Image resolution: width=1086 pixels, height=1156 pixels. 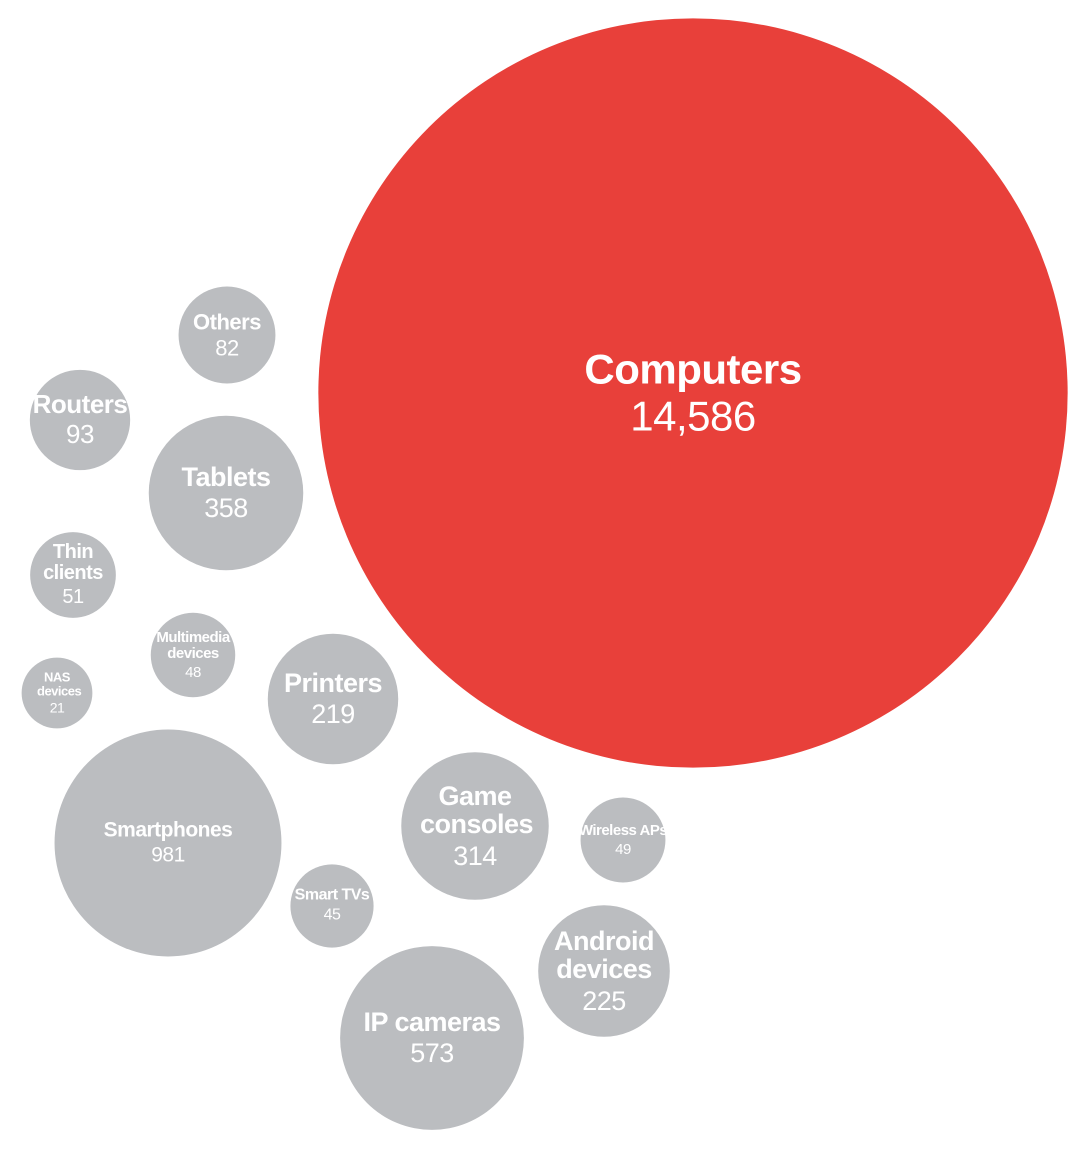 I want to click on value-label: 981, so click(x=168, y=855).